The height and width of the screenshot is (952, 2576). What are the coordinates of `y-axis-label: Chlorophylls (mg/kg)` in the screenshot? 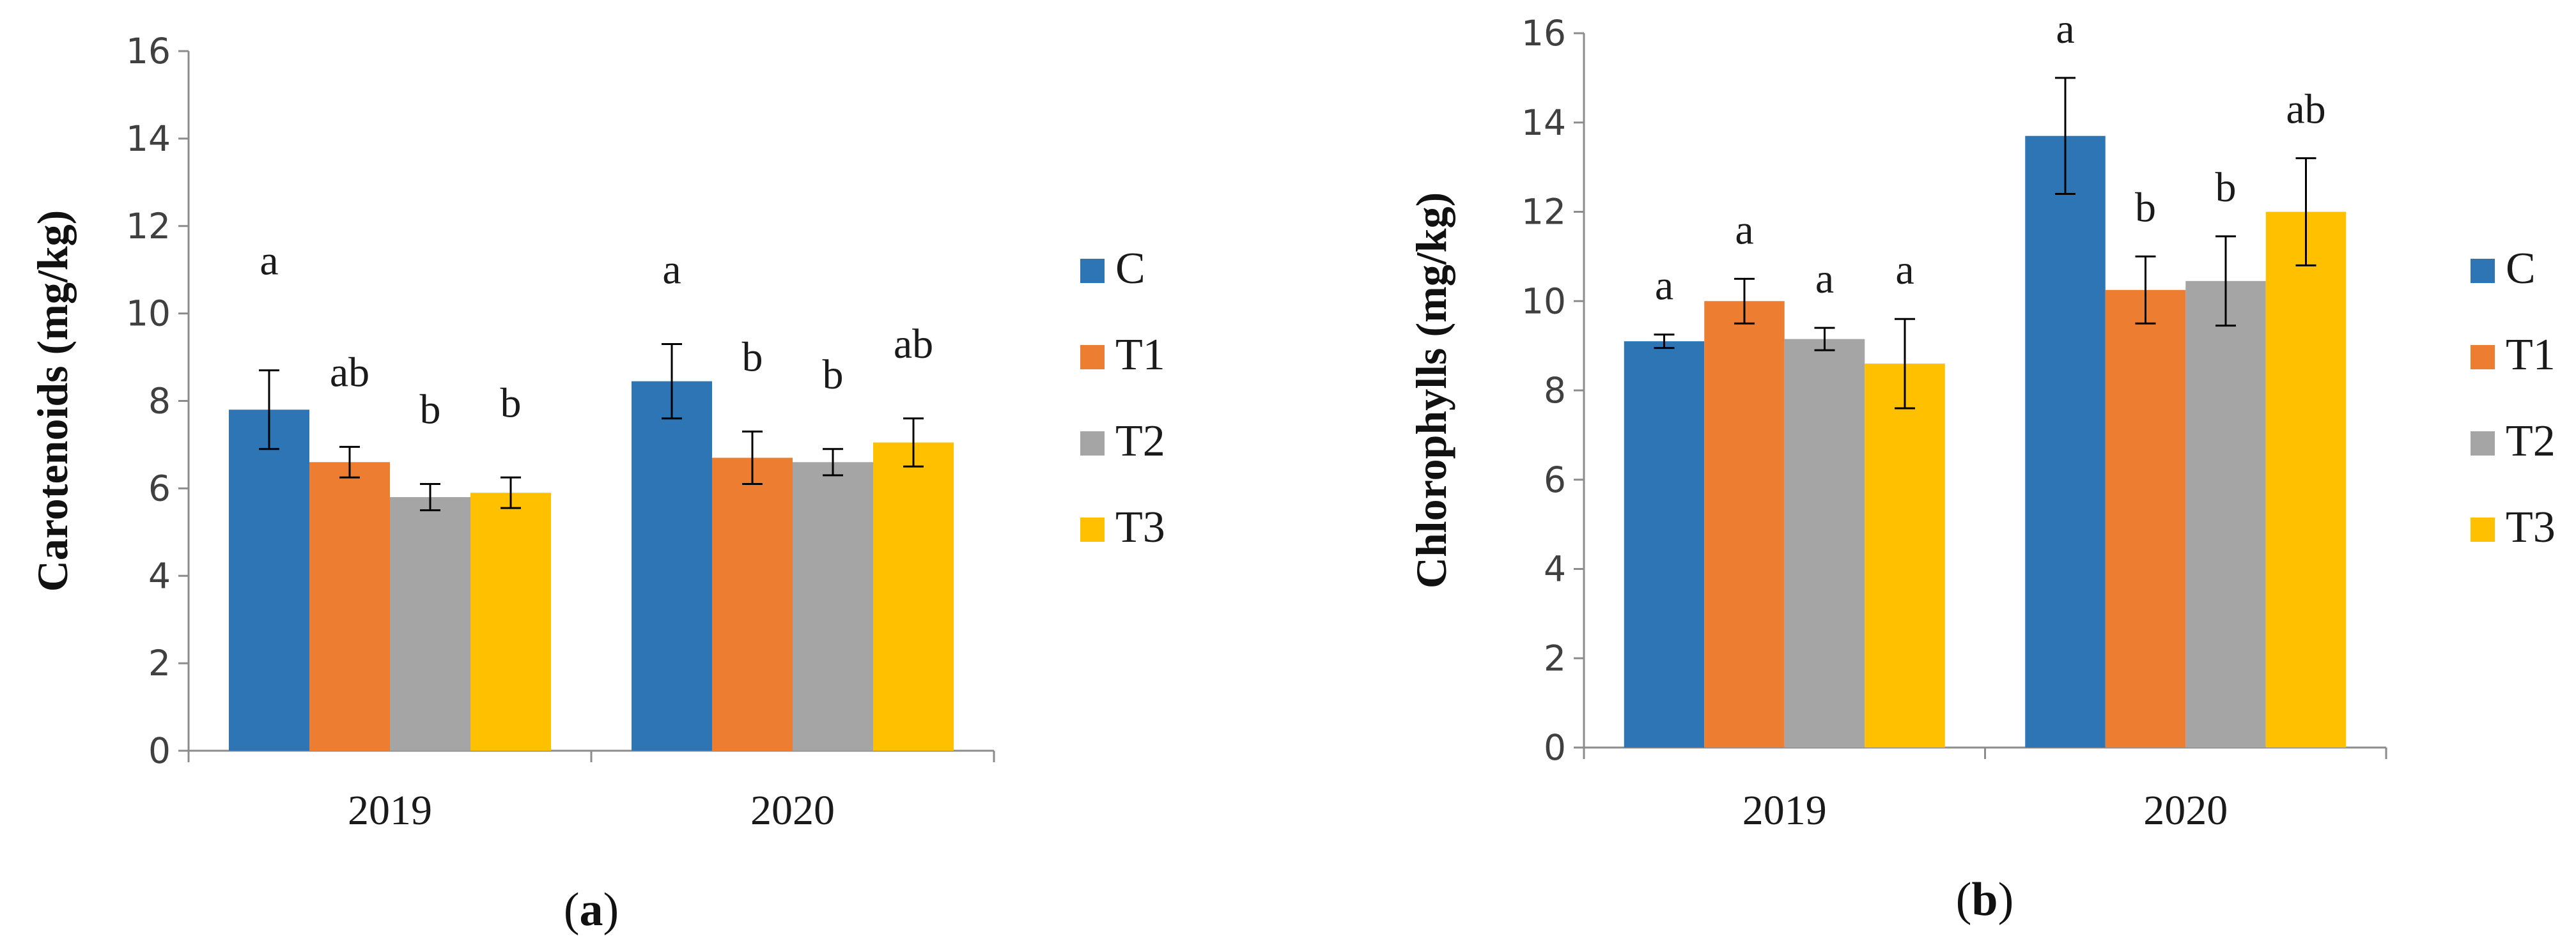 It's located at (1431, 390).